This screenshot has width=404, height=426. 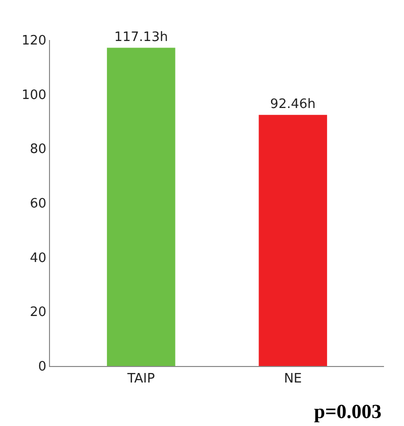 What do you see at coordinates (38, 150) in the screenshot?
I see `y-tick-label: 80` at bounding box center [38, 150].